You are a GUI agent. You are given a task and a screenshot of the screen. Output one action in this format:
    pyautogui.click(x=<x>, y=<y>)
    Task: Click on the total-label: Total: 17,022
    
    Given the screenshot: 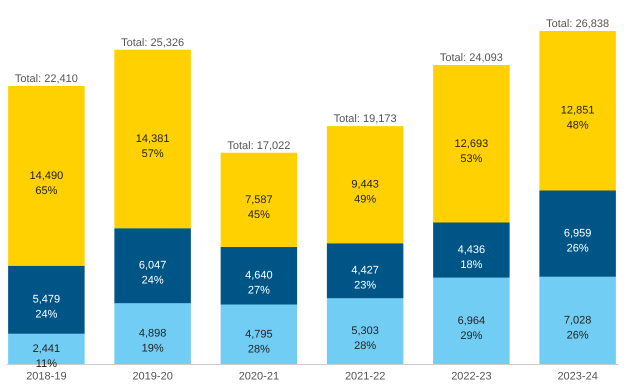 What is the action you would take?
    pyautogui.click(x=258, y=146)
    